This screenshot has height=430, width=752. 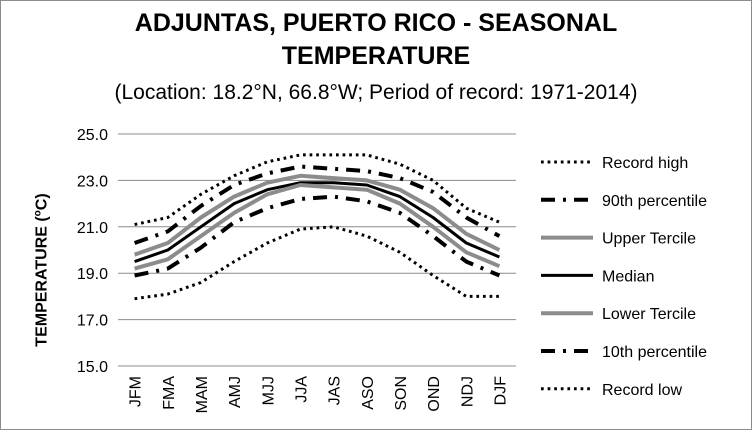 I want to click on x-tick-label: MAM, so click(x=202, y=394).